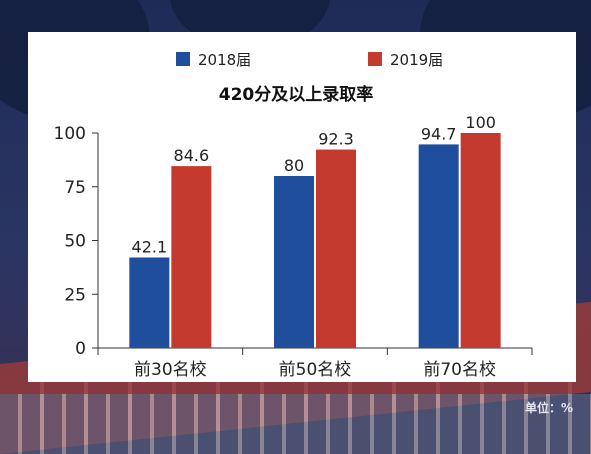 This screenshot has height=454, width=591. Describe the element at coordinates (459, 370) in the screenshot. I see `x-tick-label-3: 前70名校` at that location.